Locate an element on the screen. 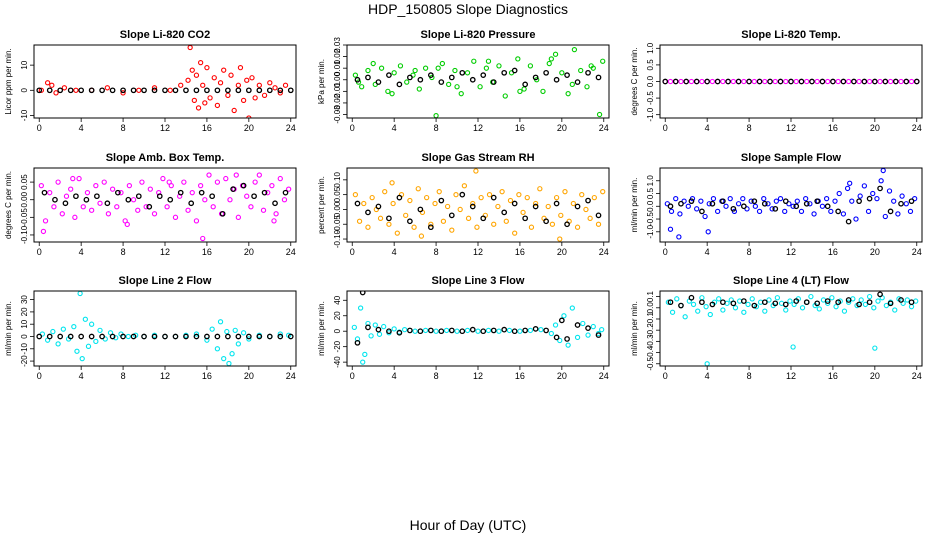  y-tick-label: -10 is located at coordinates (24, 348).